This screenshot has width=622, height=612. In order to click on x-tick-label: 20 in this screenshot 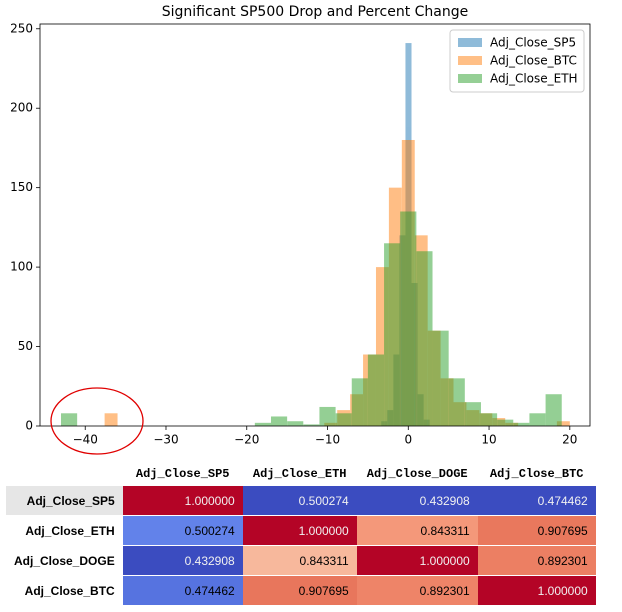, I will do `click(569, 440)`.